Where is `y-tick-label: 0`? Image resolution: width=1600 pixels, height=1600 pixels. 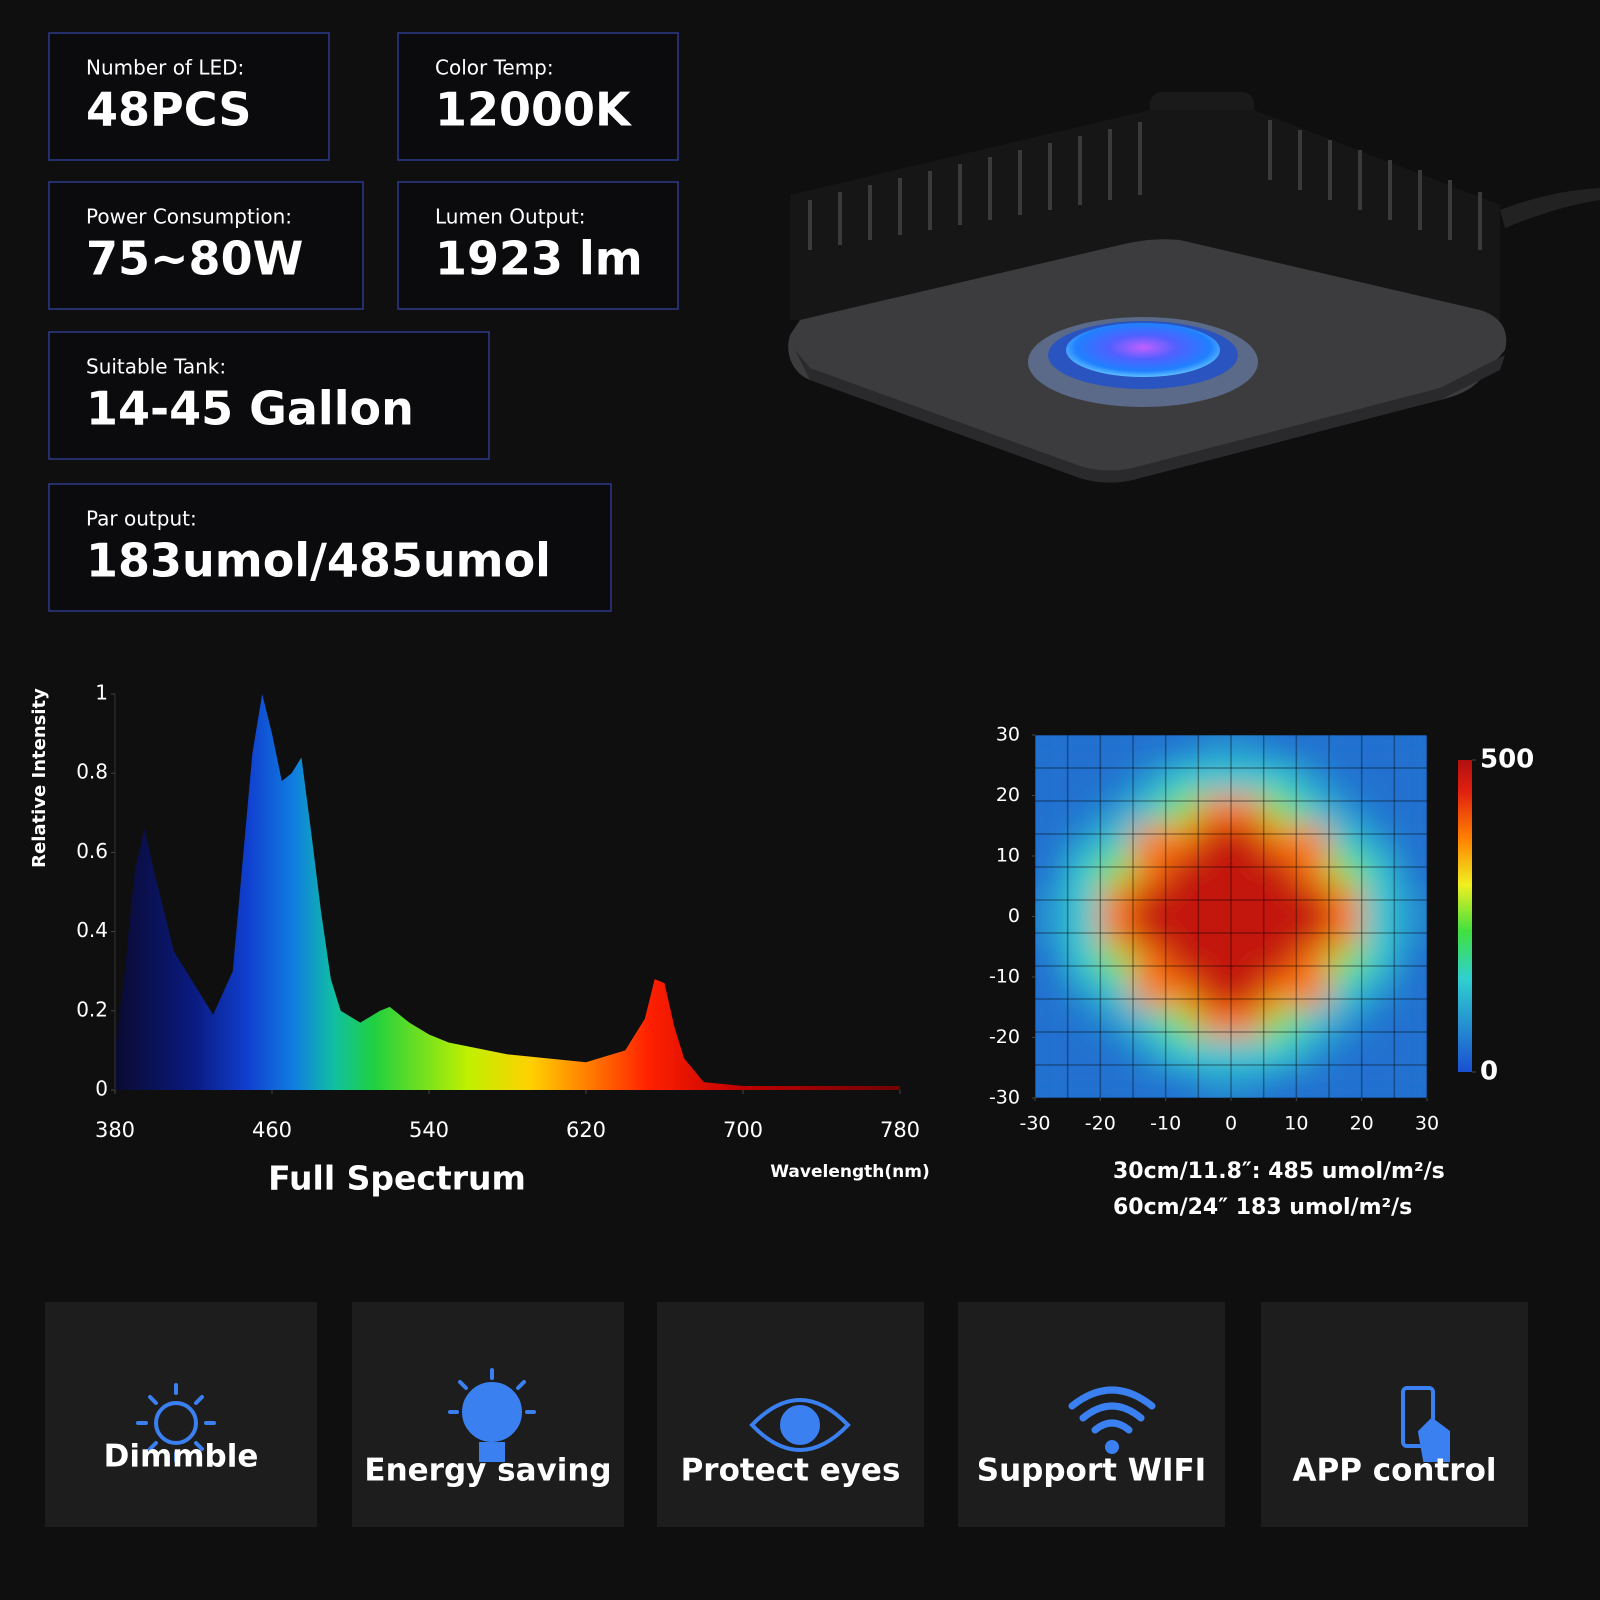 y-tick-label: 0 is located at coordinates (101, 1089).